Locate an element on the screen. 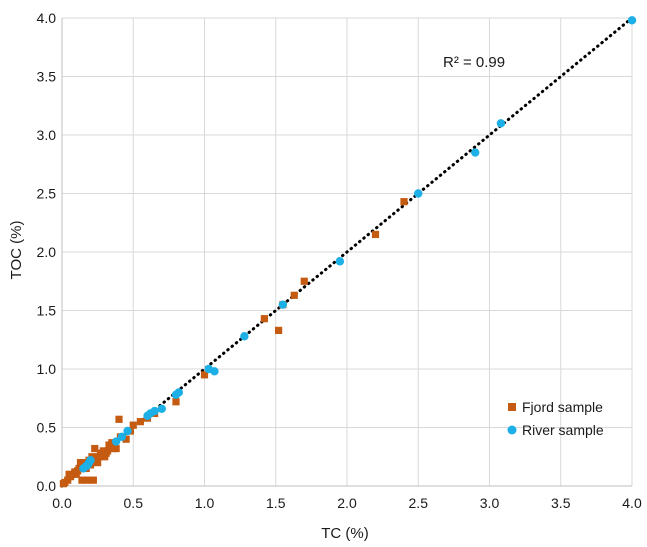 The height and width of the screenshot is (547, 647). x-tick-label: 2.5 is located at coordinates (419, 503).